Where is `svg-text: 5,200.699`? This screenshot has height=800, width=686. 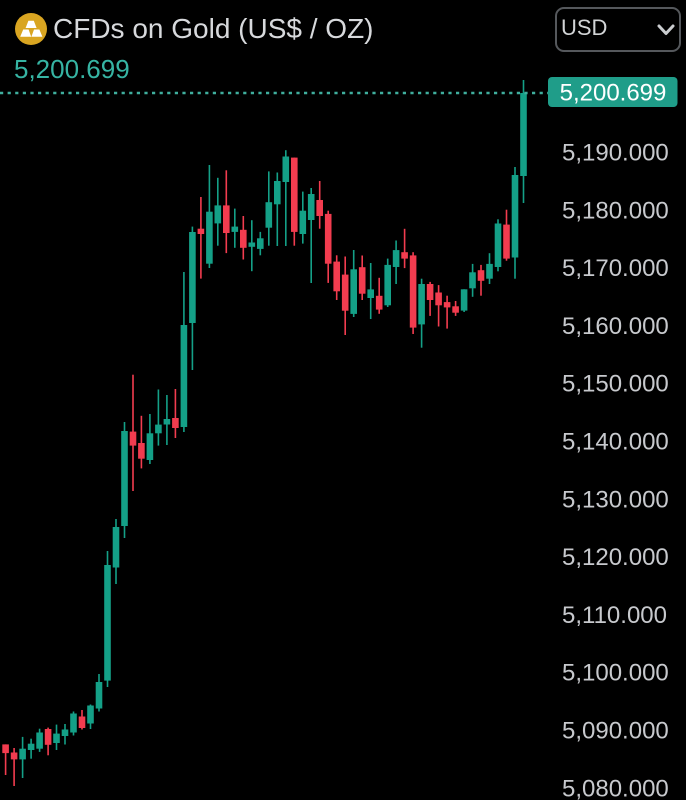
svg-text: 5,200.699 is located at coordinates (613, 93).